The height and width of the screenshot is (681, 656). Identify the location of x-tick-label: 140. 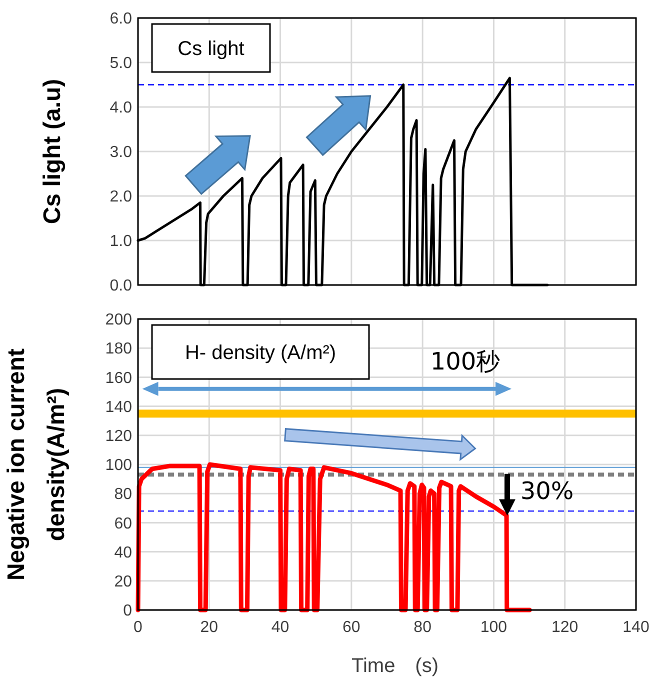
(636, 627).